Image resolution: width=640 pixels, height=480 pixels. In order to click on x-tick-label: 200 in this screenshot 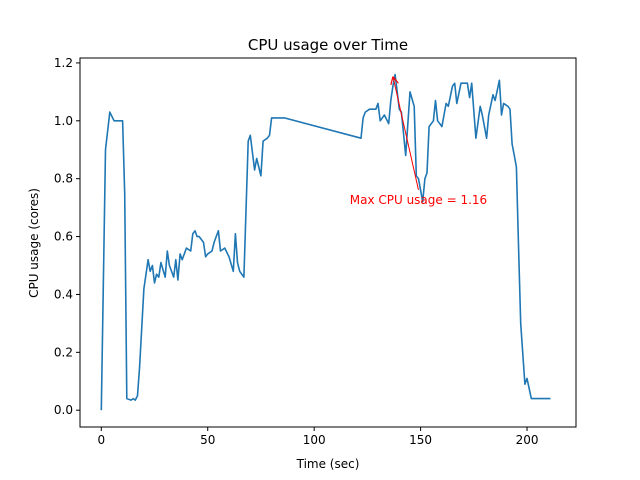, I will do `click(527, 440)`.